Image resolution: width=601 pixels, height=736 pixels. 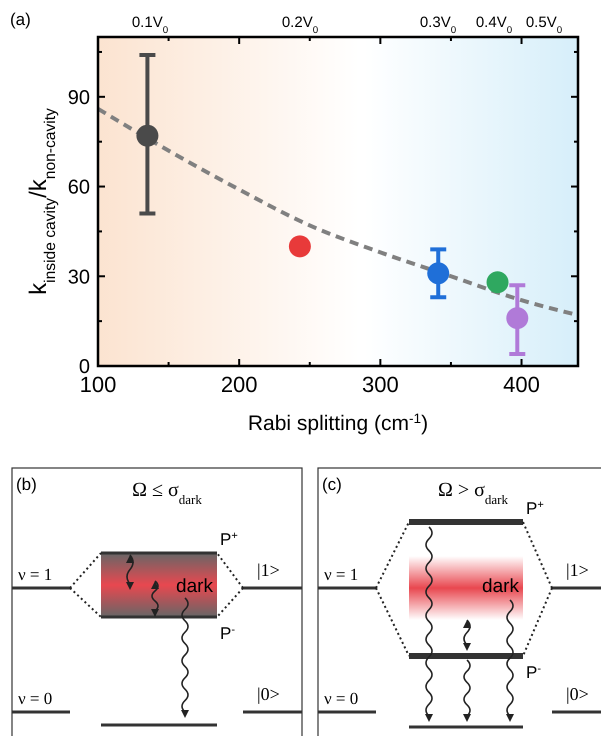 What do you see at coordinates (26, 484) in the screenshot?
I see `text: (b)` at bounding box center [26, 484].